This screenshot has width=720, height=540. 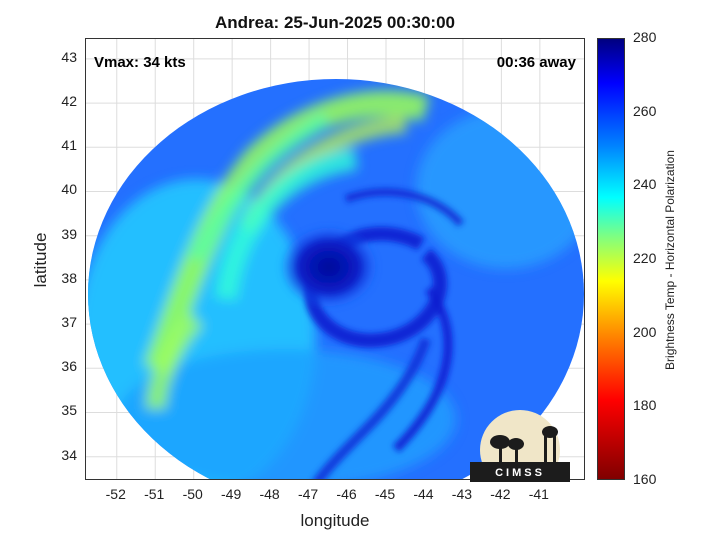 What do you see at coordinates (154, 494) in the screenshot?
I see `x-tick-label: -51` at bounding box center [154, 494].